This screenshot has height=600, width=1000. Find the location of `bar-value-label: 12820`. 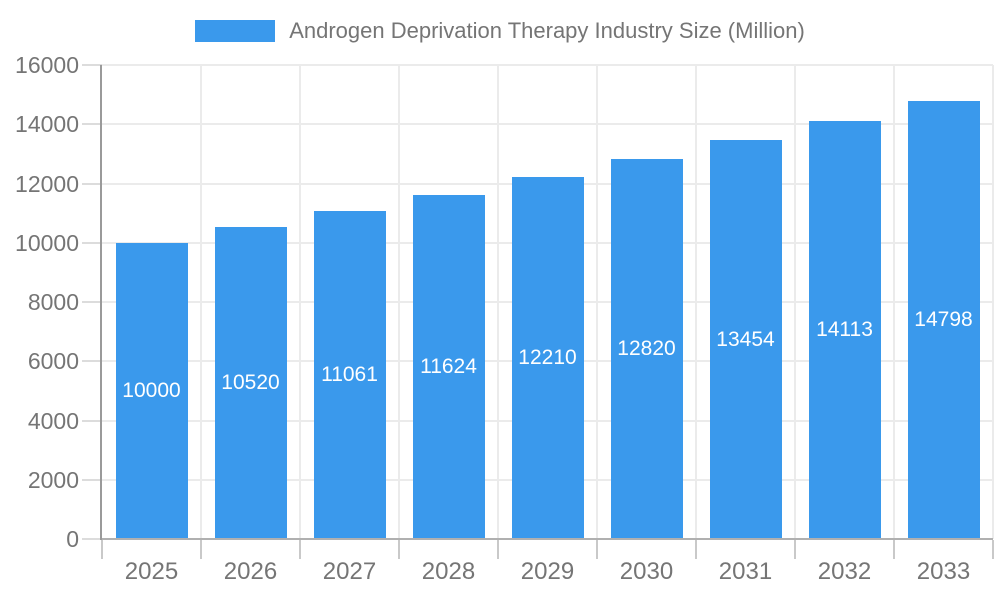

bar-value-label: 12820 is located at coordinates (646, 349).